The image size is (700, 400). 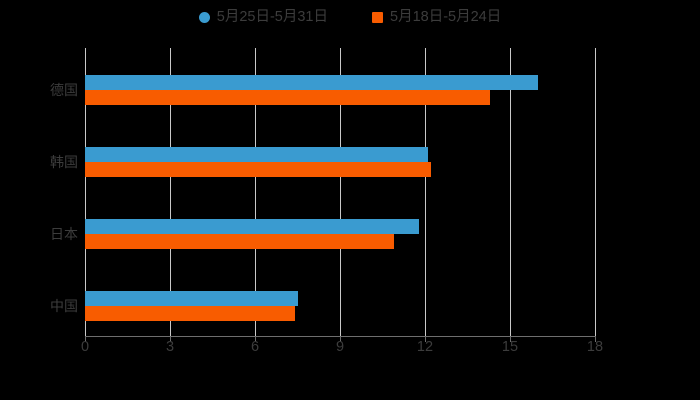 What do you see at coordinates (255, 347) in the screenshot?
I see `x-tick-label-6: 6` at bounding box center [255, 347].